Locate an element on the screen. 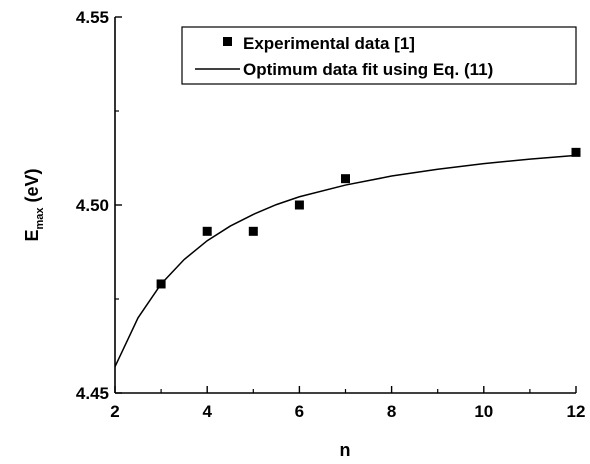 The image size is (590, 464). x-tick-label: 6 is located at coordinates (299, 411).